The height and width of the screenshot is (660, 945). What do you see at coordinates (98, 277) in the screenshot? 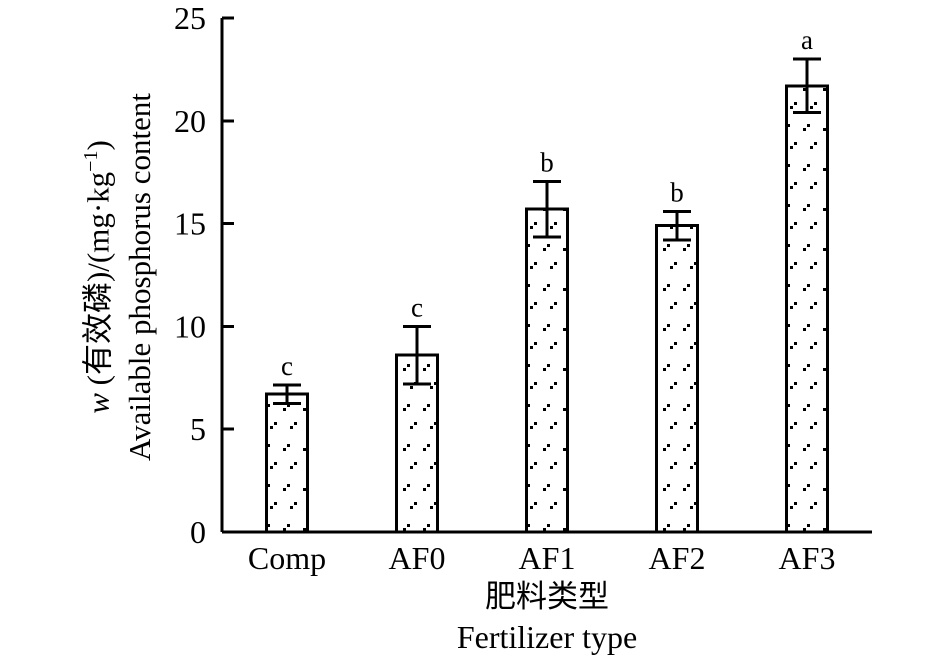
I see `y-axis-title-line1: w (有效磷)/(mg·kg−1)` at bounding box center [98, 277].